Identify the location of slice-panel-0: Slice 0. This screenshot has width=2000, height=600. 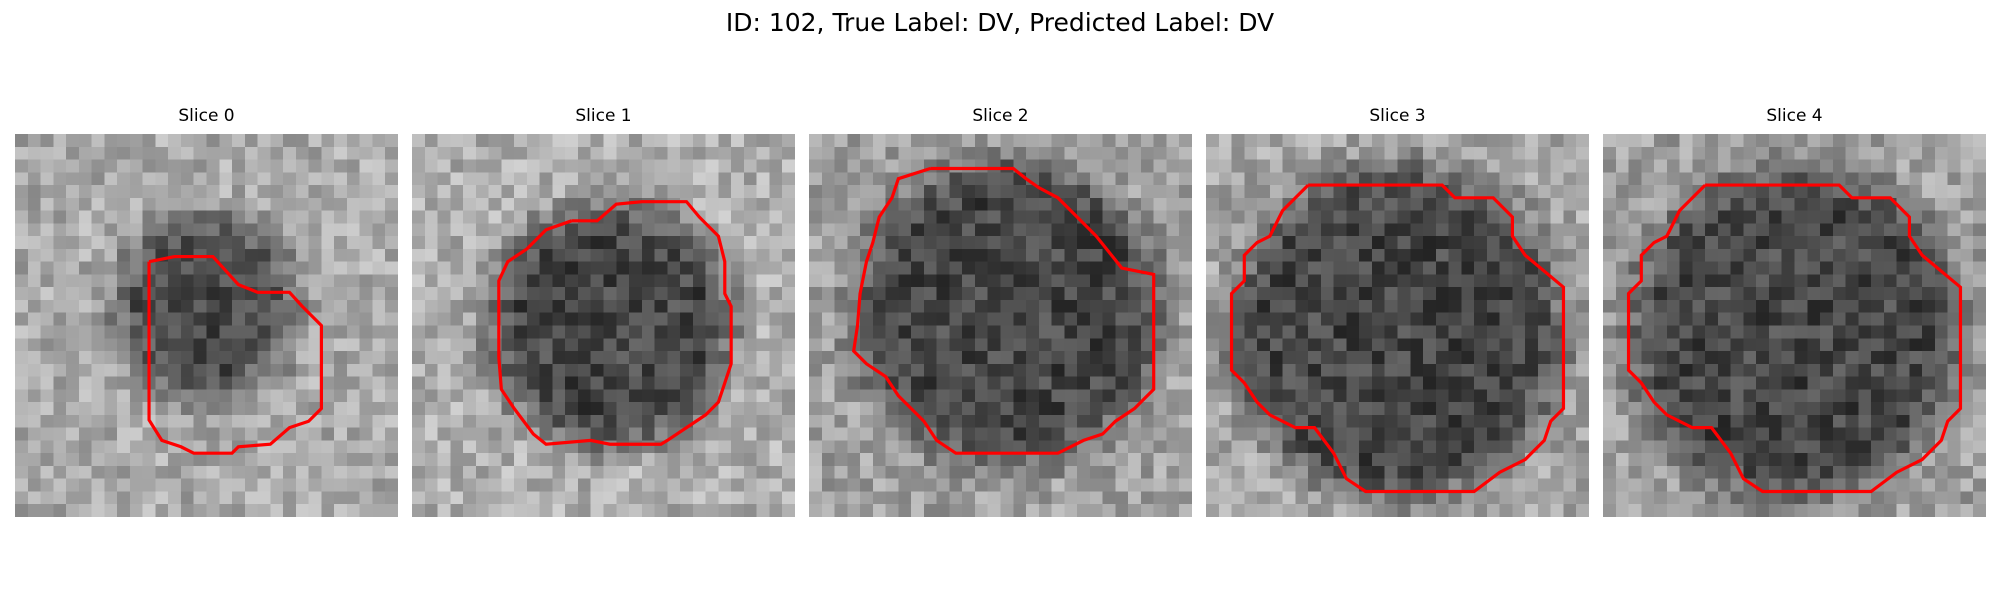
(206, 310).